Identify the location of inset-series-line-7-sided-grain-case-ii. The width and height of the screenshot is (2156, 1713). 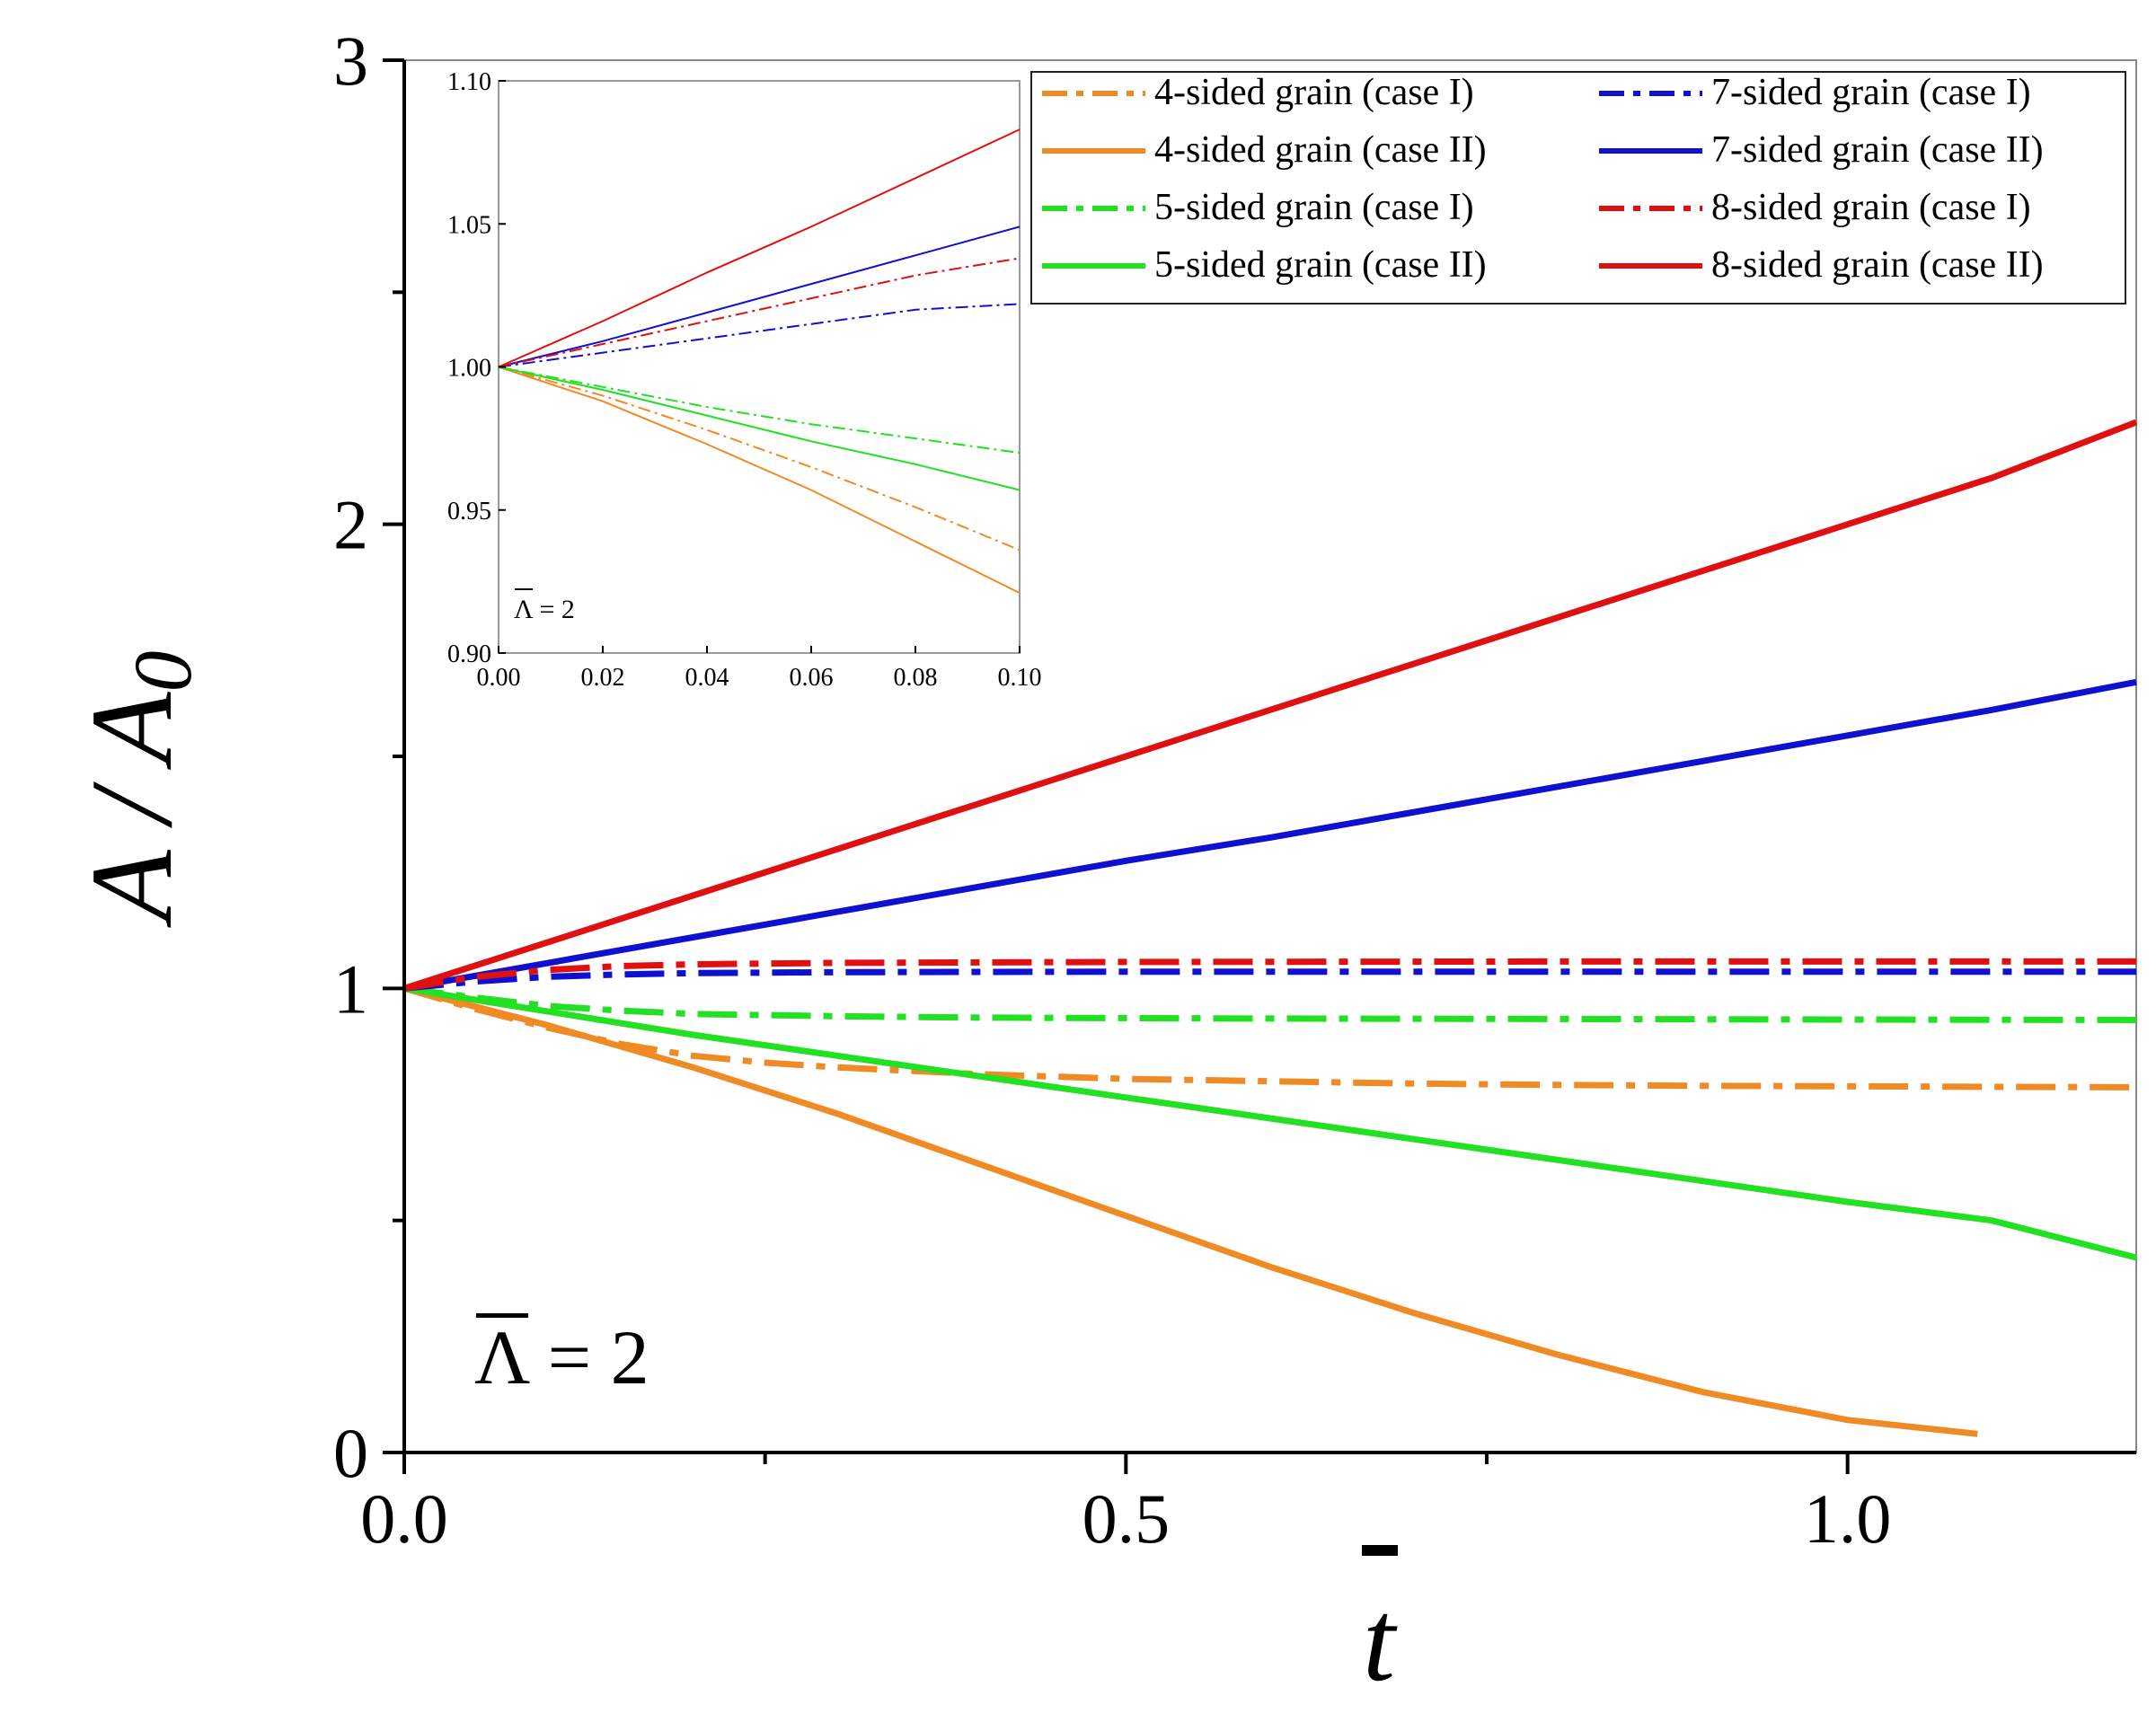
(759, 296).